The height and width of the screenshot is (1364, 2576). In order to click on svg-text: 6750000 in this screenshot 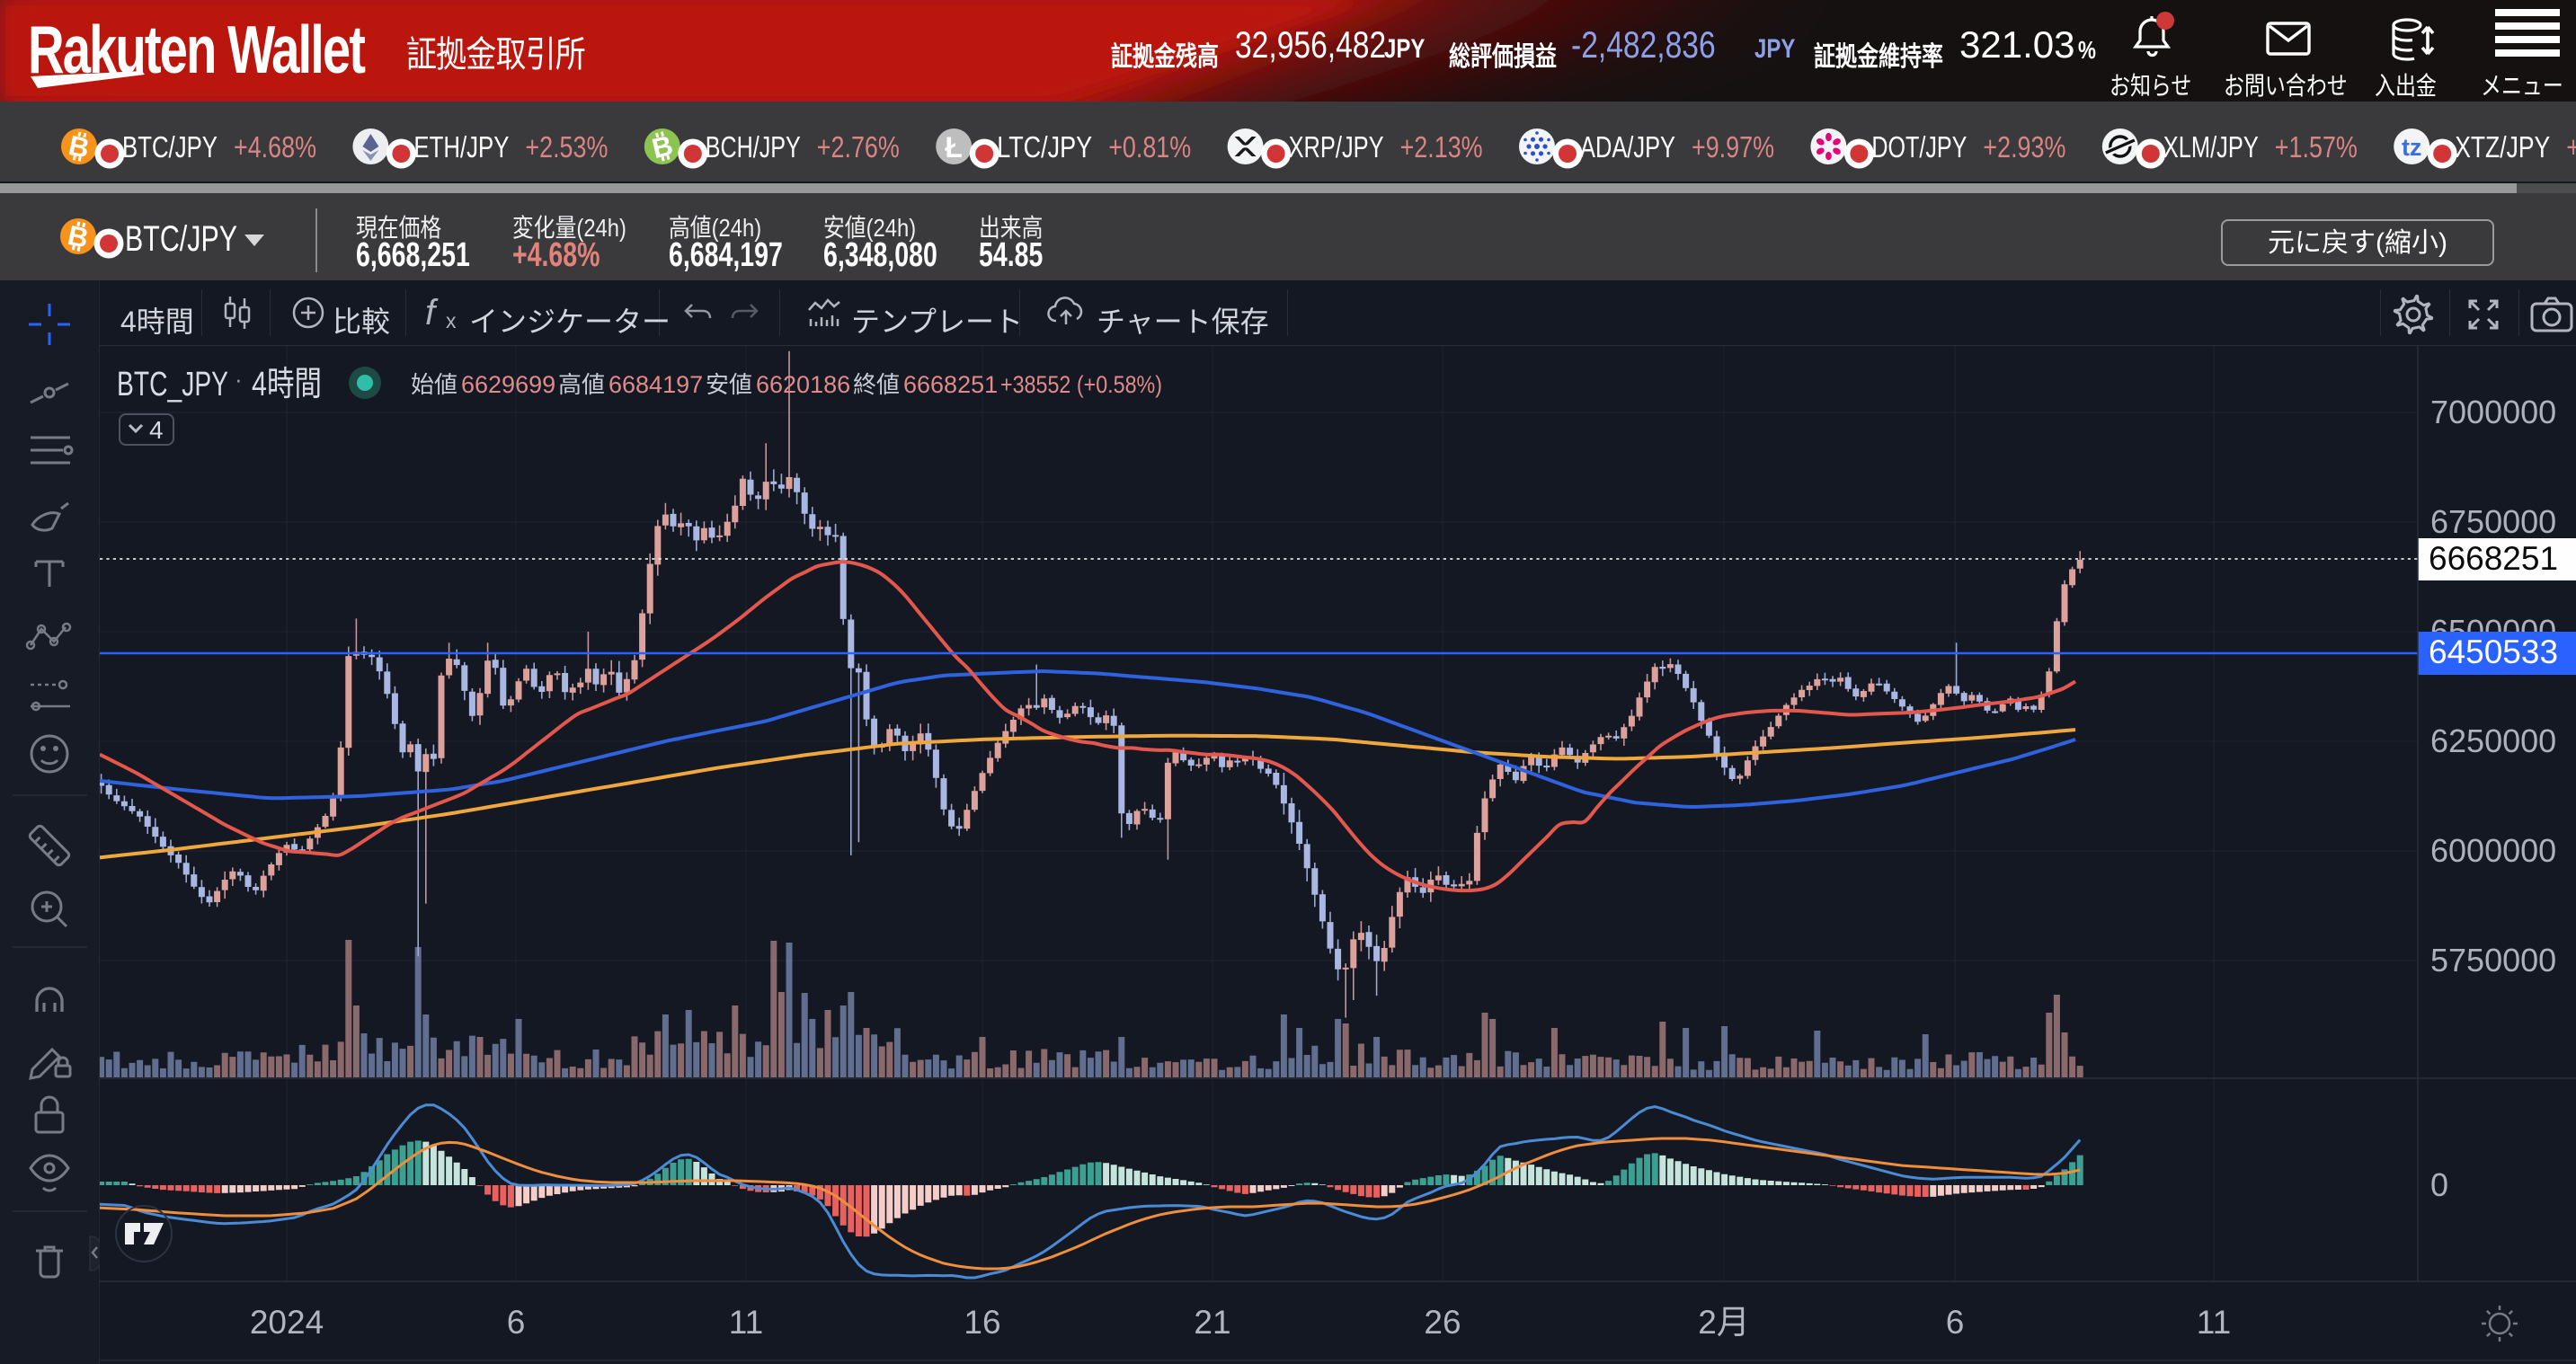, I will do `click(2493, 521)`.